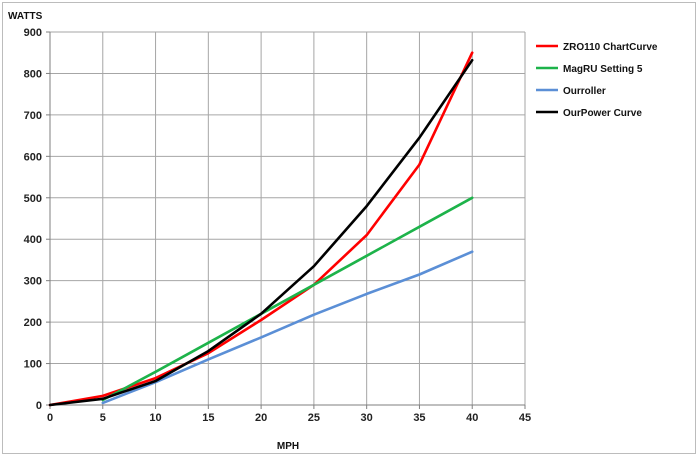  I want to click on legend-label-zro110-chartcurve: ZRO110 ChartCurve, so click(610, 47).